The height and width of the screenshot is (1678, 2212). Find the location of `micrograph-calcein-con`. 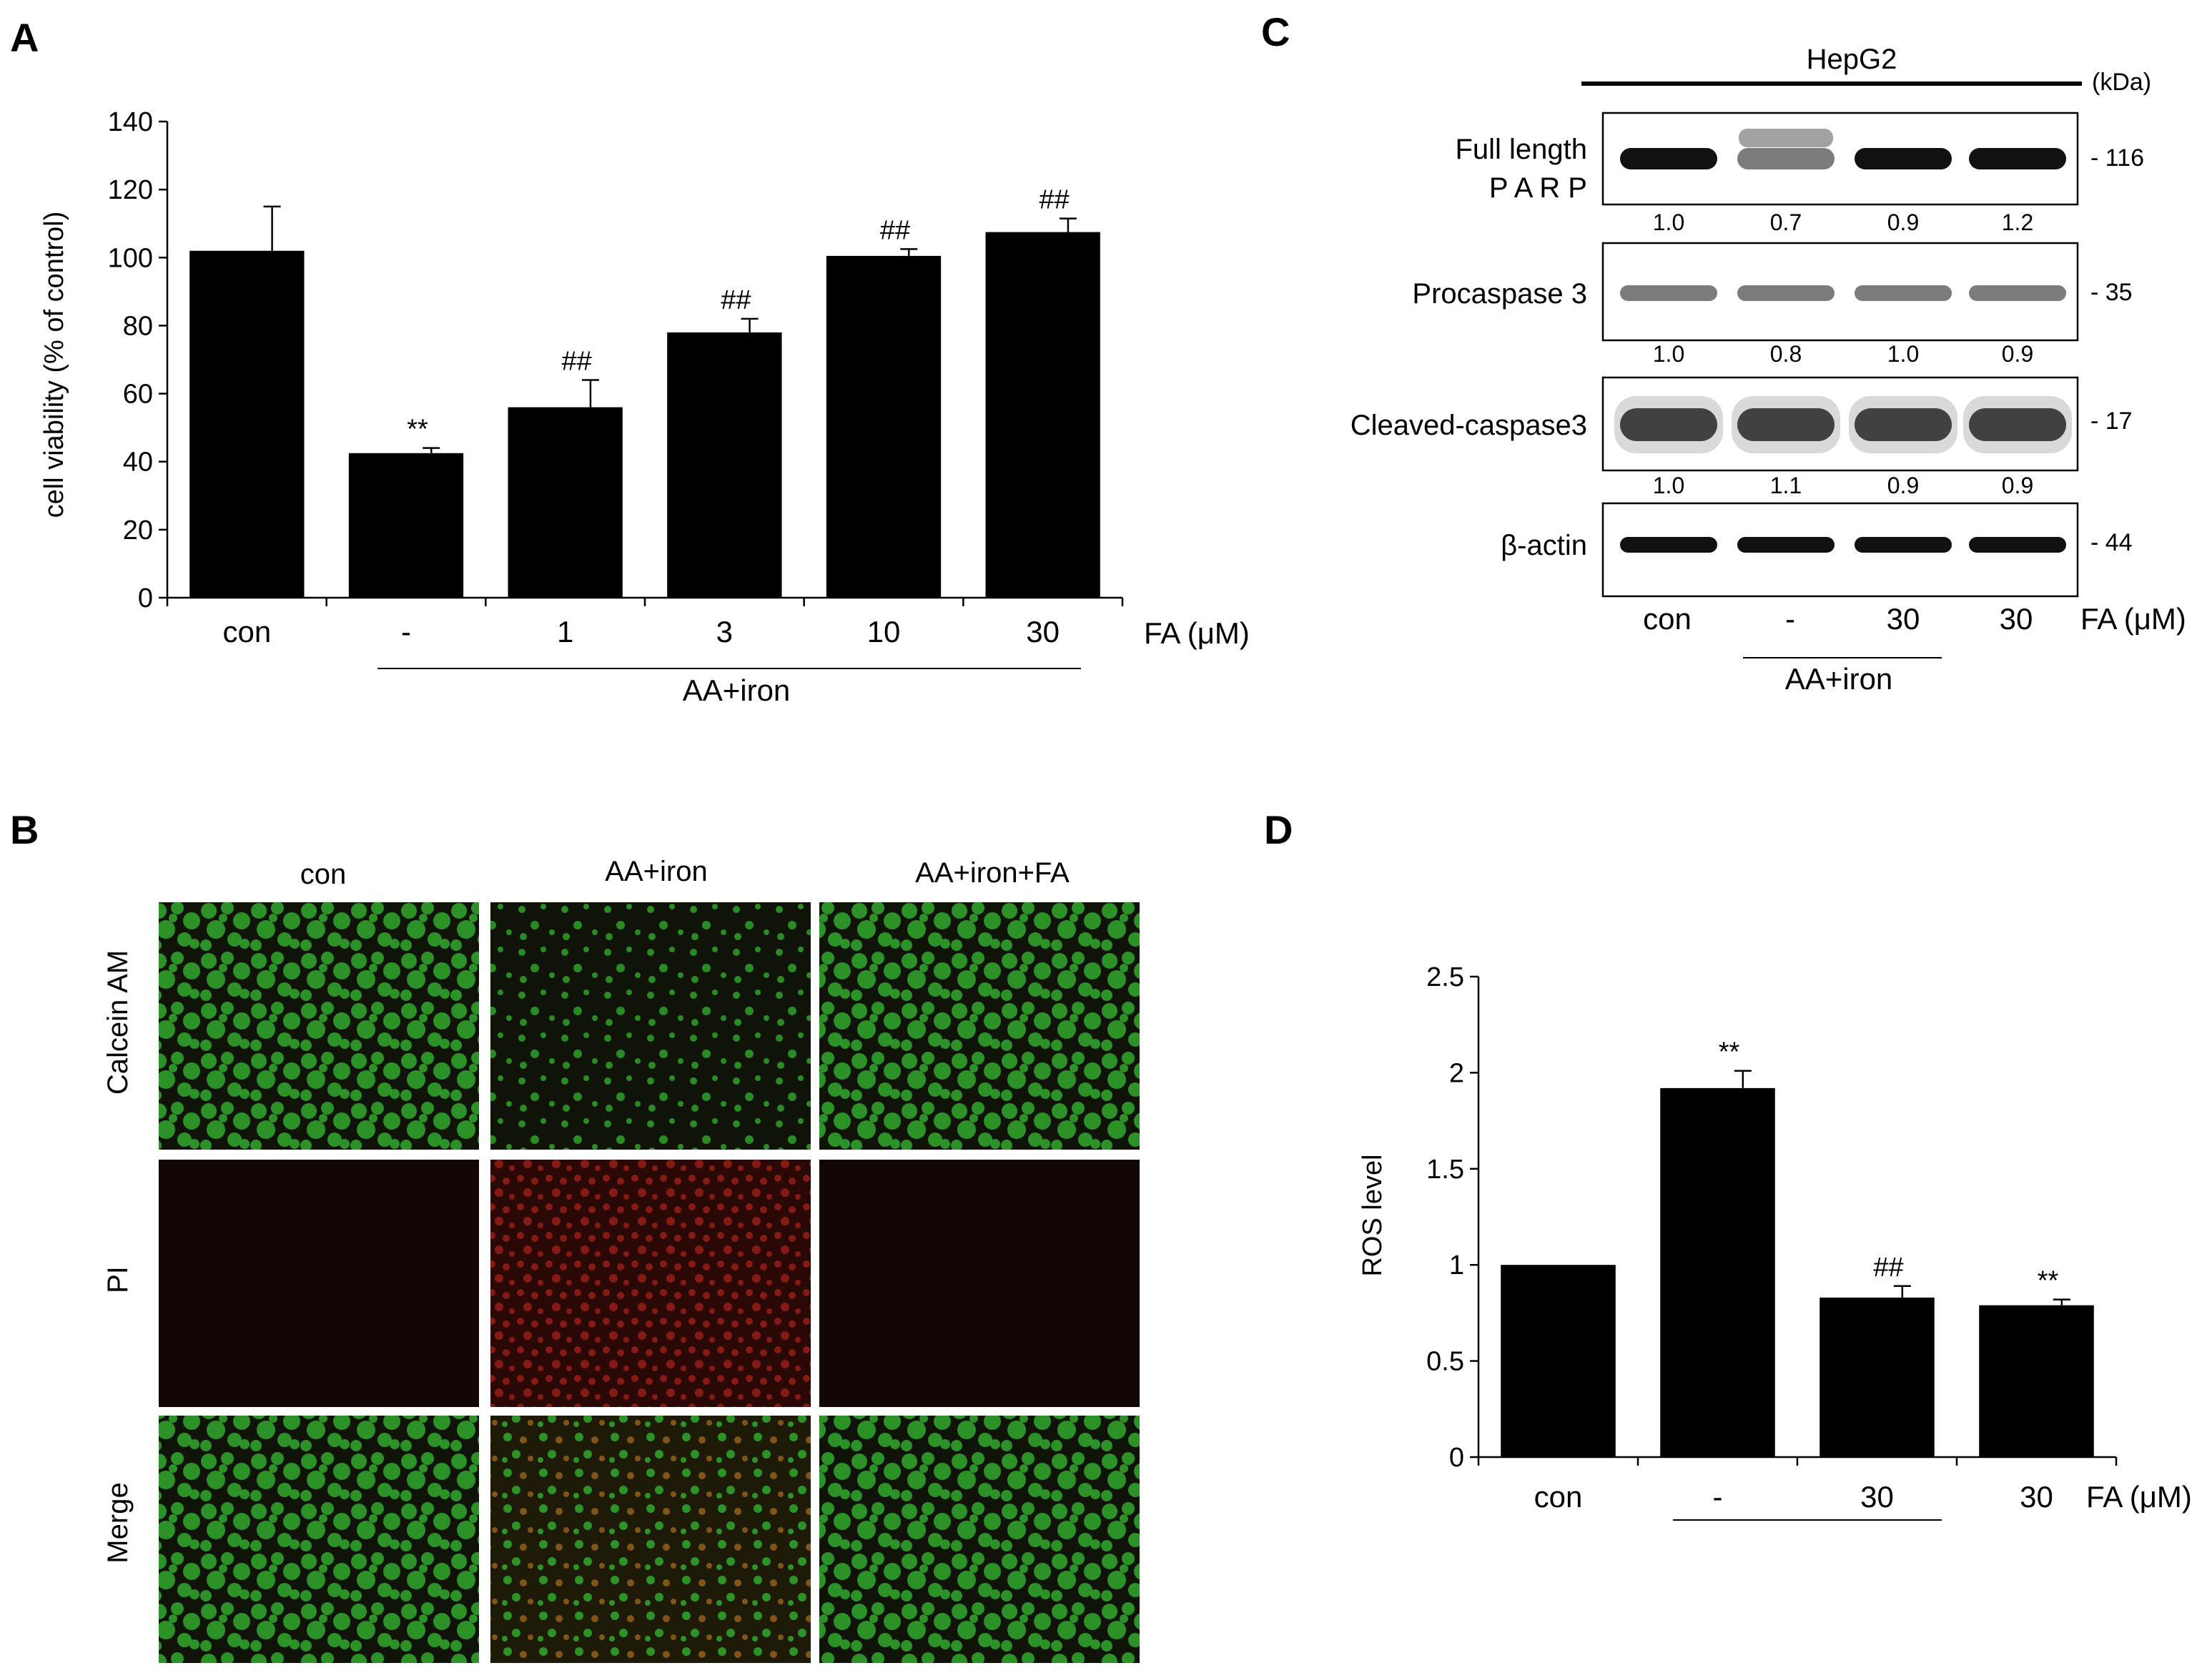

micrograph-calcein-con is located at coordinates (319, 1026).